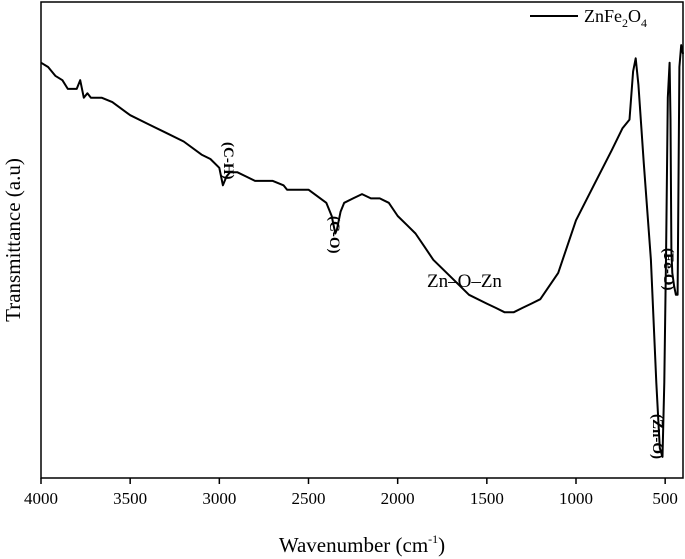 The image size is (685, 559). I want to click on x-tick-label: 500, so click(665, 498).